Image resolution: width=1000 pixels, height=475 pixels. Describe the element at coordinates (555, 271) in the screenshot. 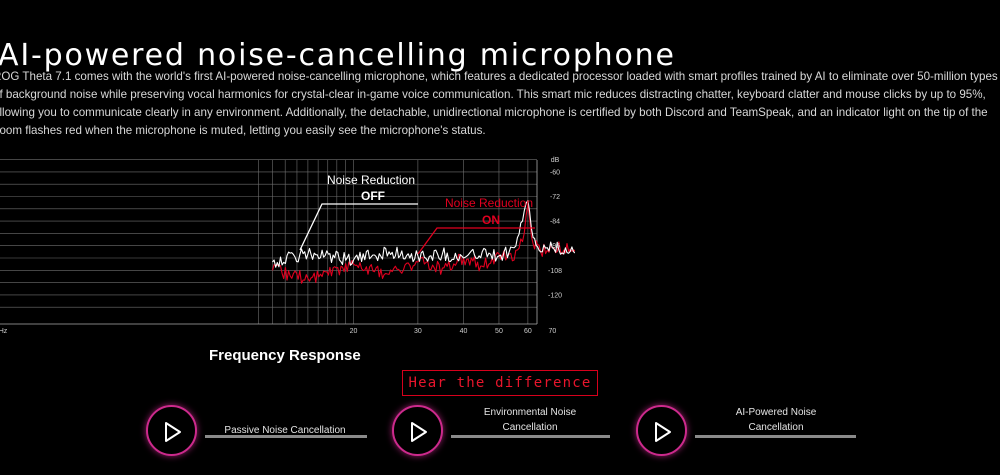

I see `y-tick-label: -108` at that location.